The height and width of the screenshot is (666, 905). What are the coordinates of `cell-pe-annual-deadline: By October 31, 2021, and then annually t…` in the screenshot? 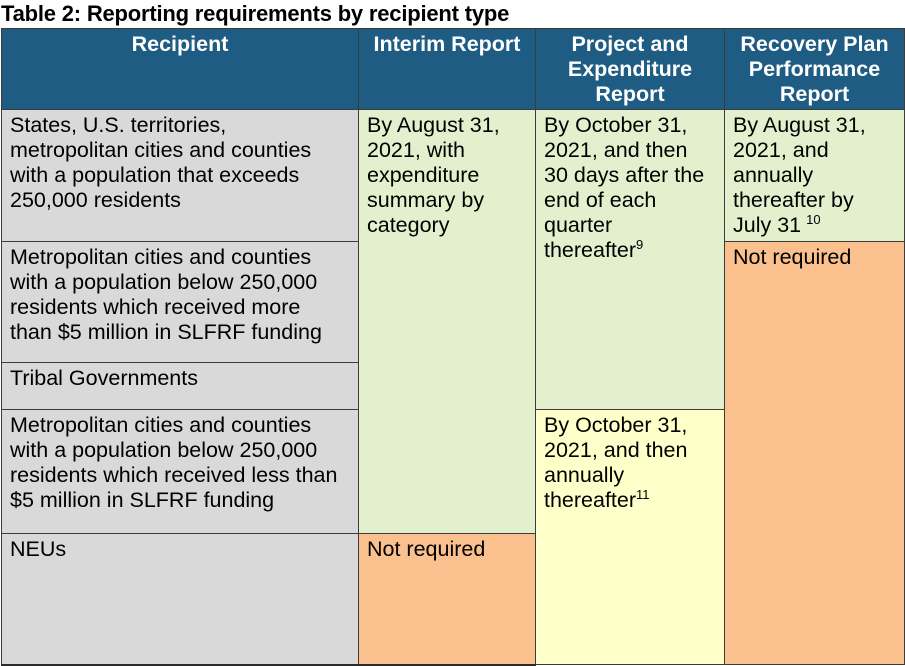 It's located at (630, 537).